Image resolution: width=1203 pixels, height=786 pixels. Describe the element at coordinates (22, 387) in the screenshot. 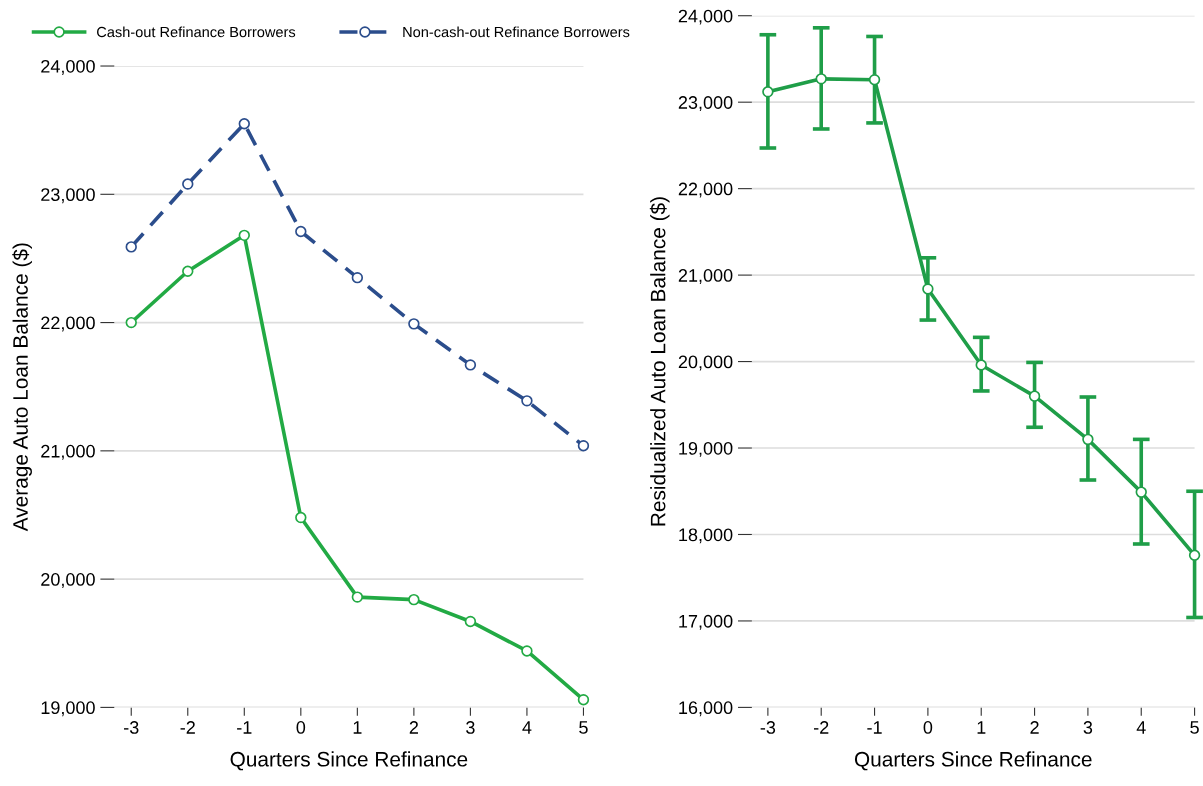

I see `y-axis-title: Average Auto Loan Balance ($)` at that location.